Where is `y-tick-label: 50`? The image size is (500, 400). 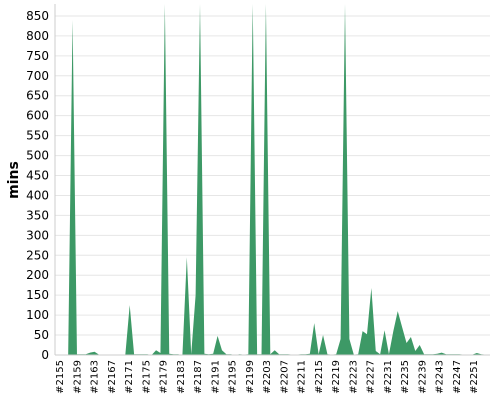
y-tick-label: 50 is located at coordinates (41, 335).